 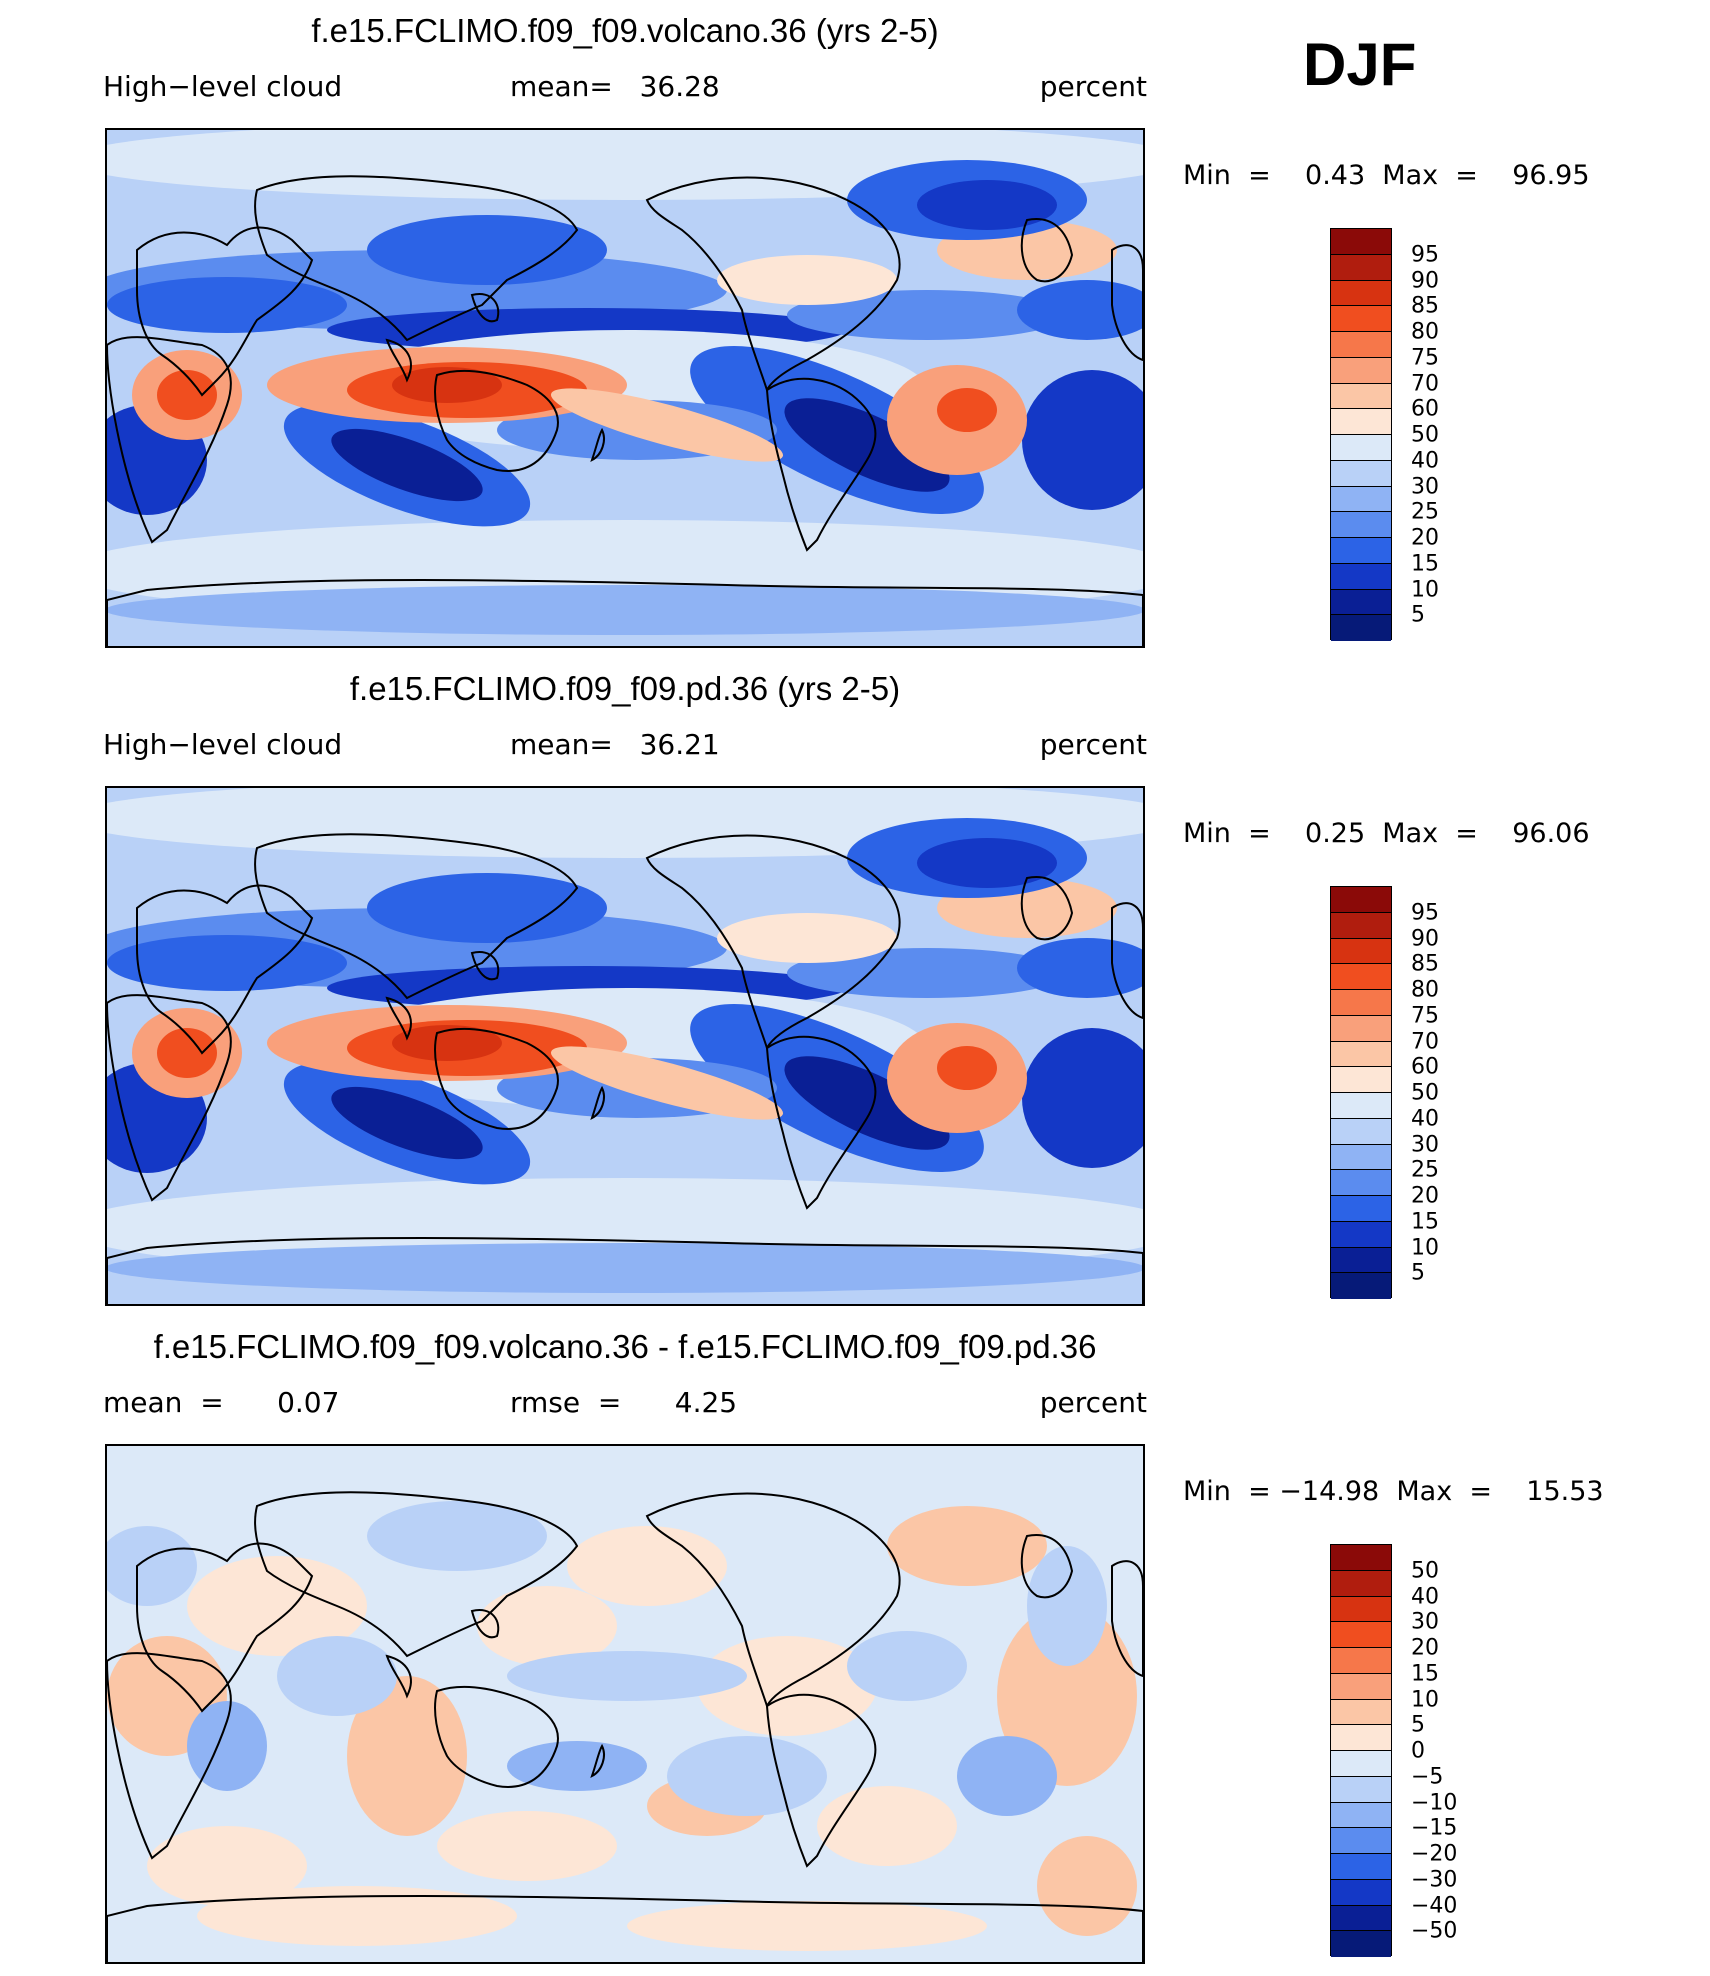 What do you see at coordinates (1093, 1402) in the screenshot?
I see `units-label: percent` at bounding box center [1093, 1402].